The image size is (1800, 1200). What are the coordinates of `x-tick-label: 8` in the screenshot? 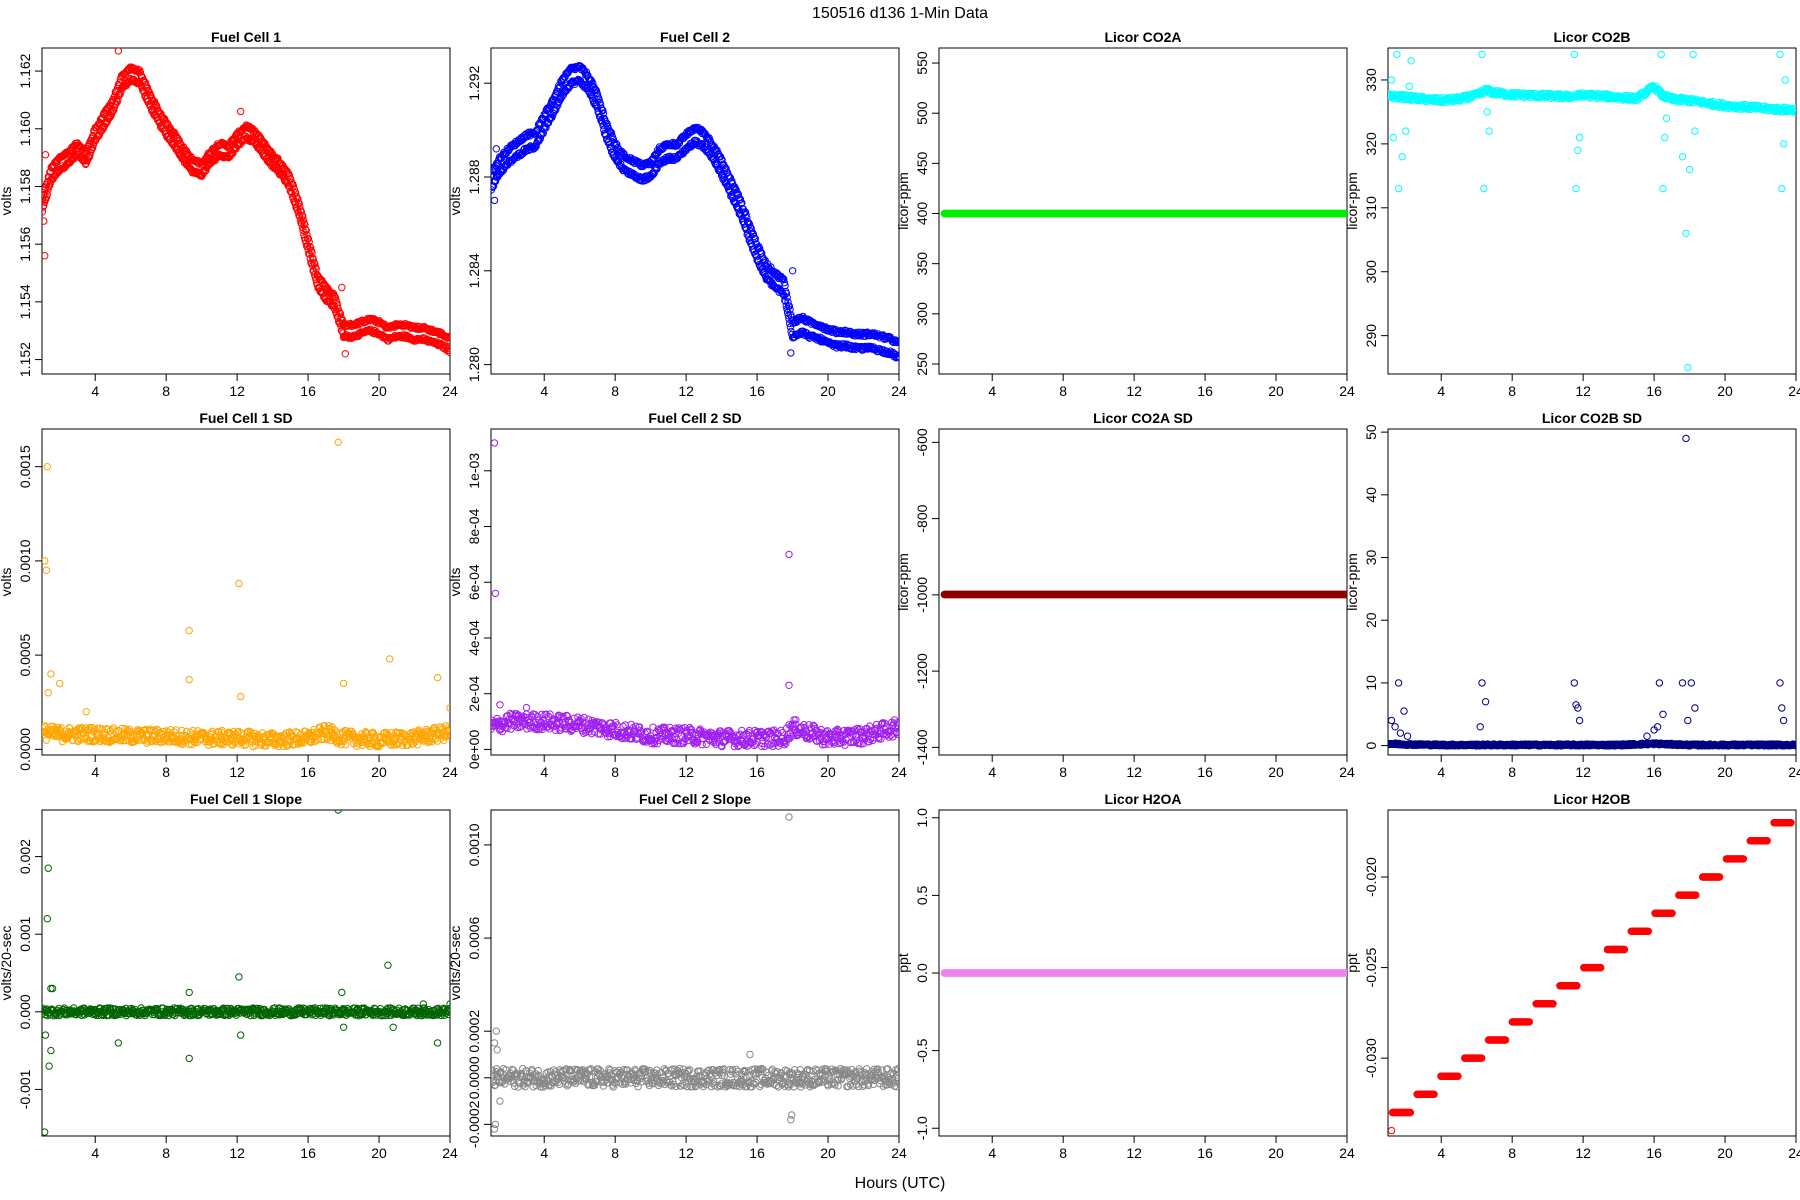 It's located at (615, 391).